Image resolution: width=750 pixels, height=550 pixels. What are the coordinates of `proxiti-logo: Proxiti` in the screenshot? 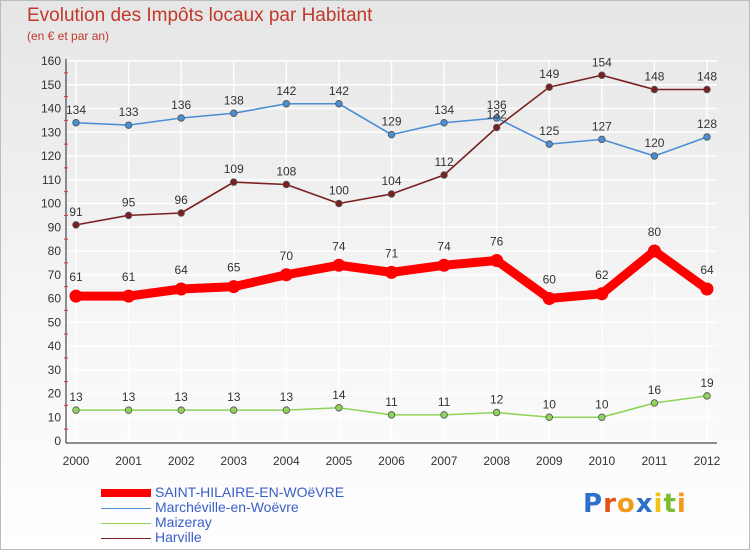 It's located at (635, 504).